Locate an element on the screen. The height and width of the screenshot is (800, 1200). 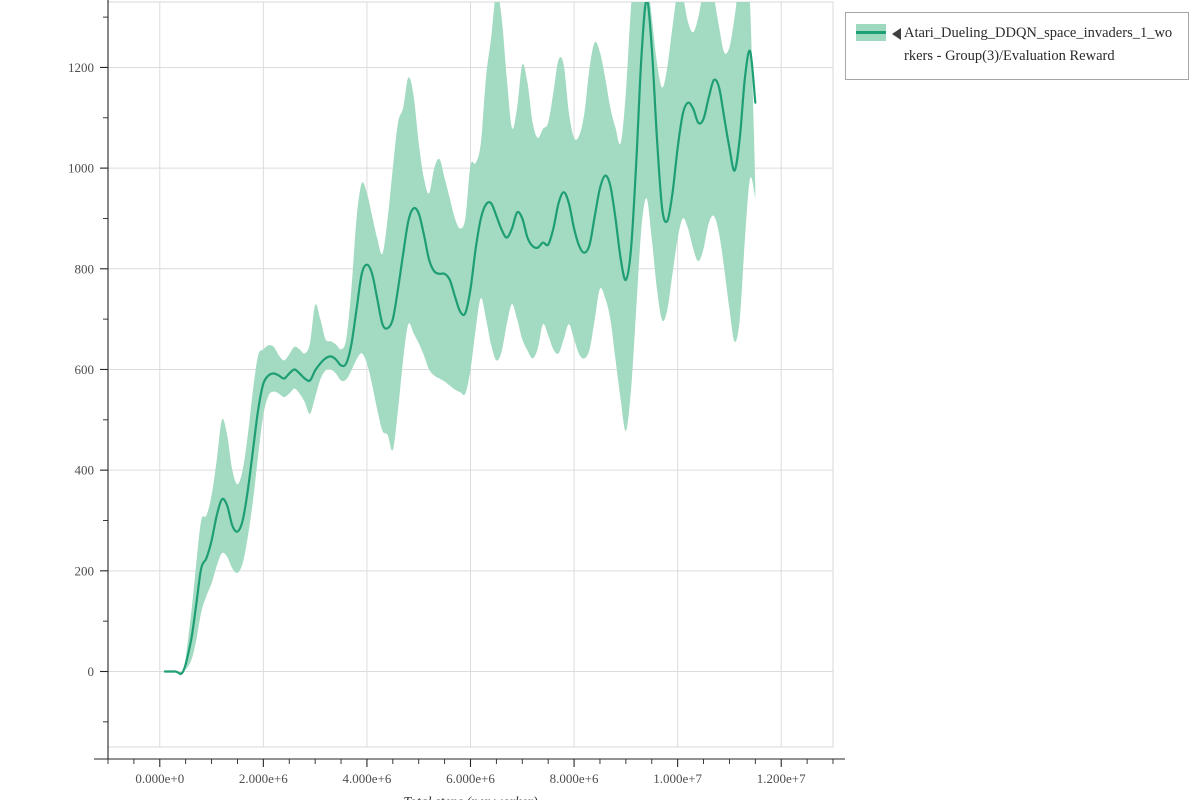
legend-color-swatch-icon is located at coordinates (871, 32).